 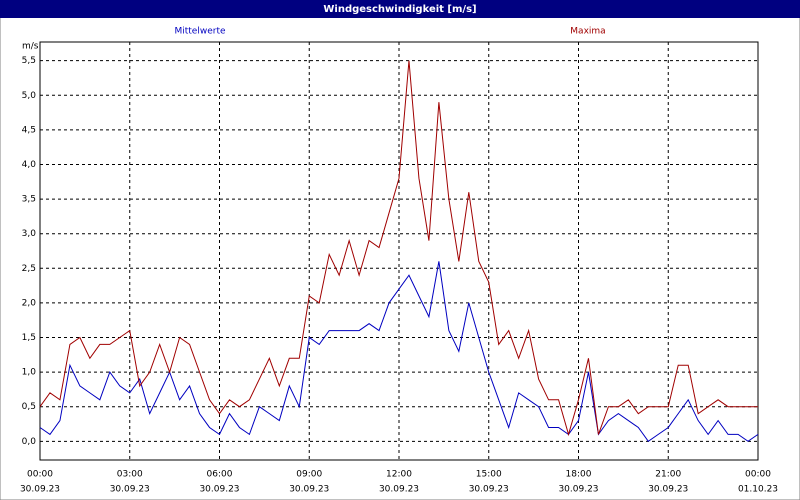 What do you see at coordinates (29, 234) in the screenshot?
I see `y-tick-label: 3,0` at bounding box center [29, 234].